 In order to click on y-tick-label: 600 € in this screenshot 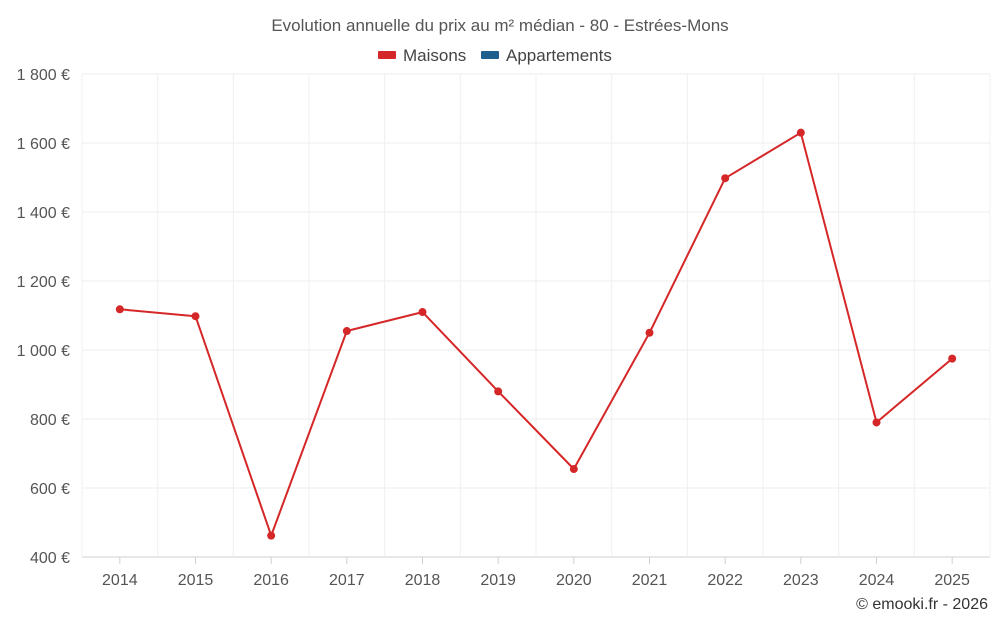, I will do `click(50, 489)`.